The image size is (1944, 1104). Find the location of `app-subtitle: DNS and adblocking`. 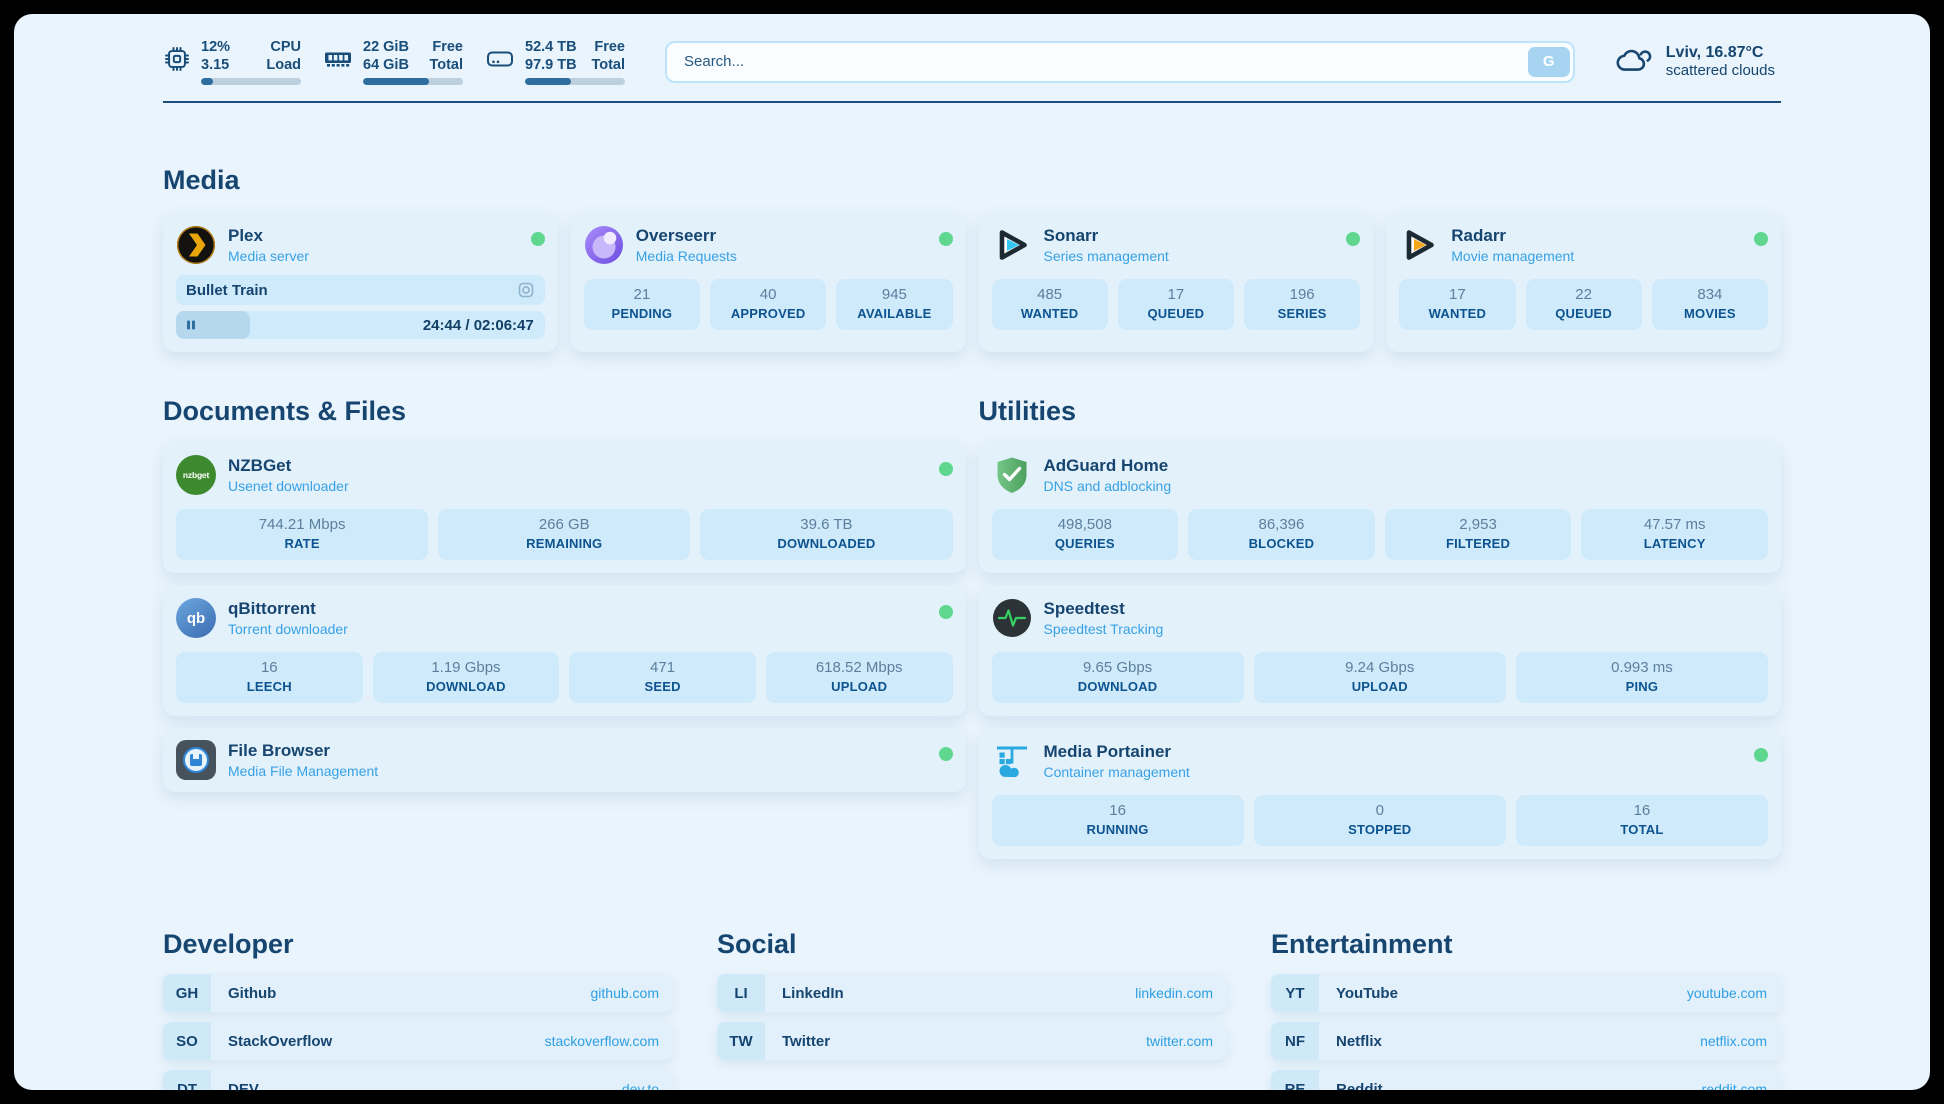

app-subtitle: DNS and adblocking is located at coordinates (1107, 486).